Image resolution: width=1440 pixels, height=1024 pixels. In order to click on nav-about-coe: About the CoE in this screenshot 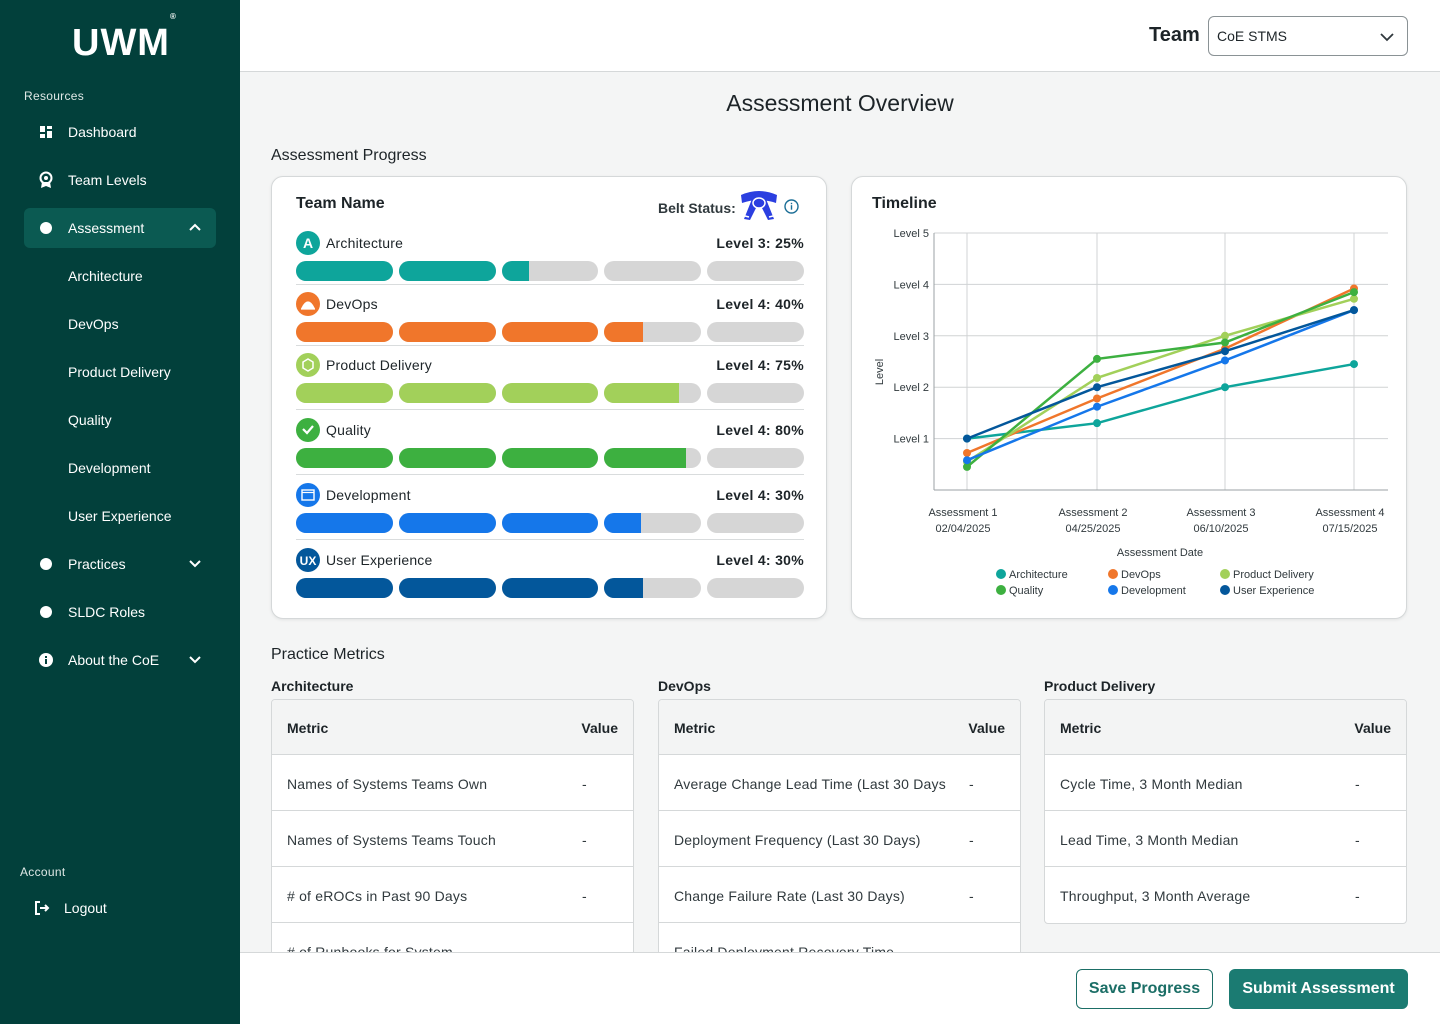, I will do `click(120, 660)`.